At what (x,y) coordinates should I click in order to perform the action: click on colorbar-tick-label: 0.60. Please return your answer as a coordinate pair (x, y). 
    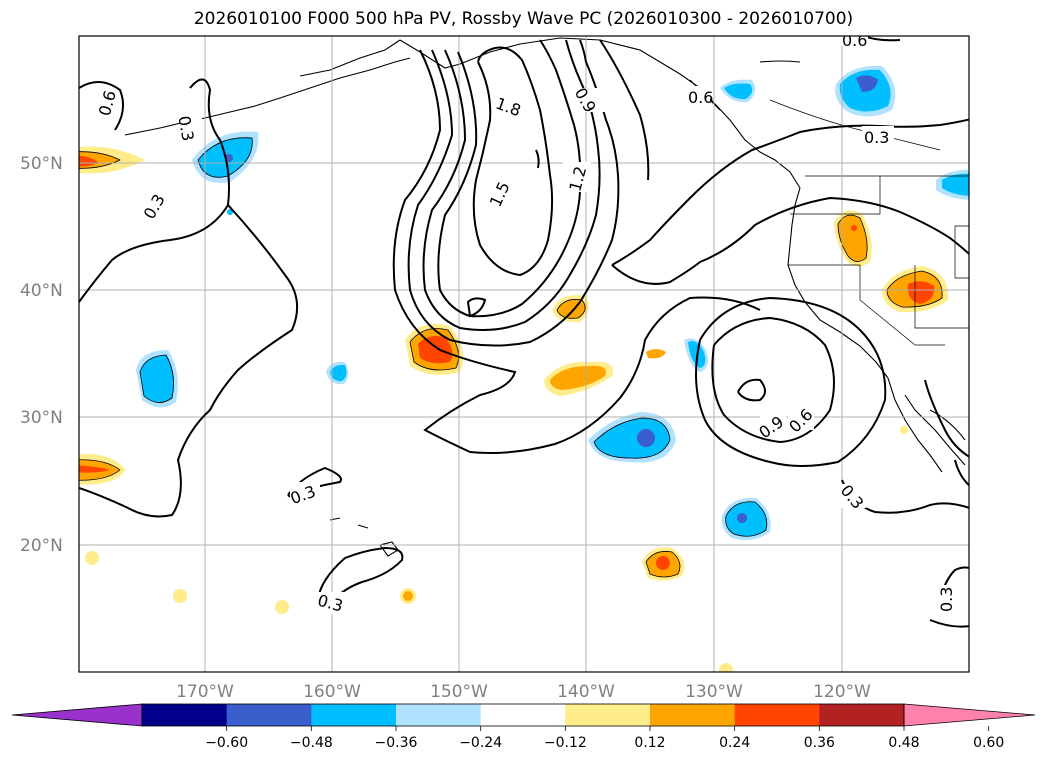
    Looking at the image, I should click on (988, 743).